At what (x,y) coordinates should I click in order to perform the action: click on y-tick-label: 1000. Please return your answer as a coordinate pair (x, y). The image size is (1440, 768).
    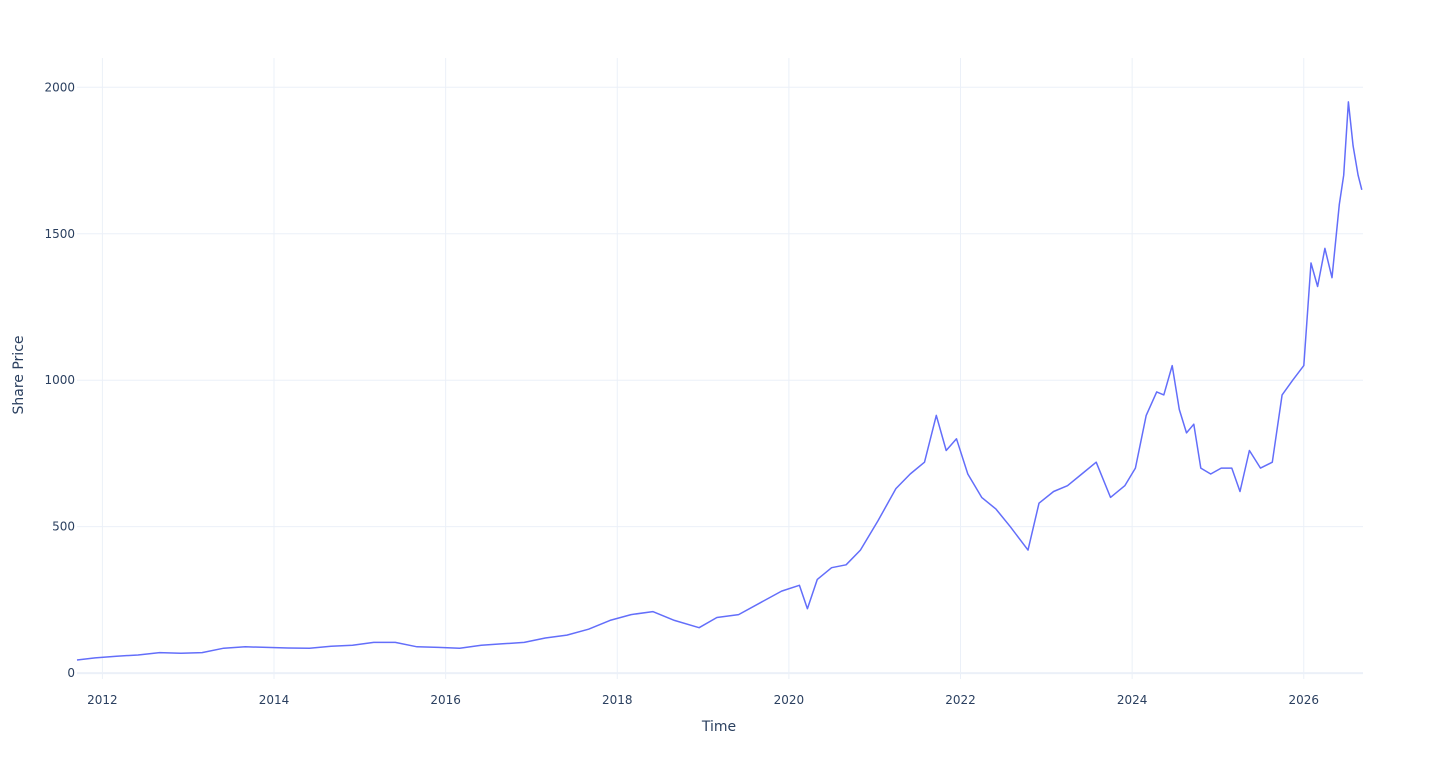
    Looking at the image, I should click on (59, 380).